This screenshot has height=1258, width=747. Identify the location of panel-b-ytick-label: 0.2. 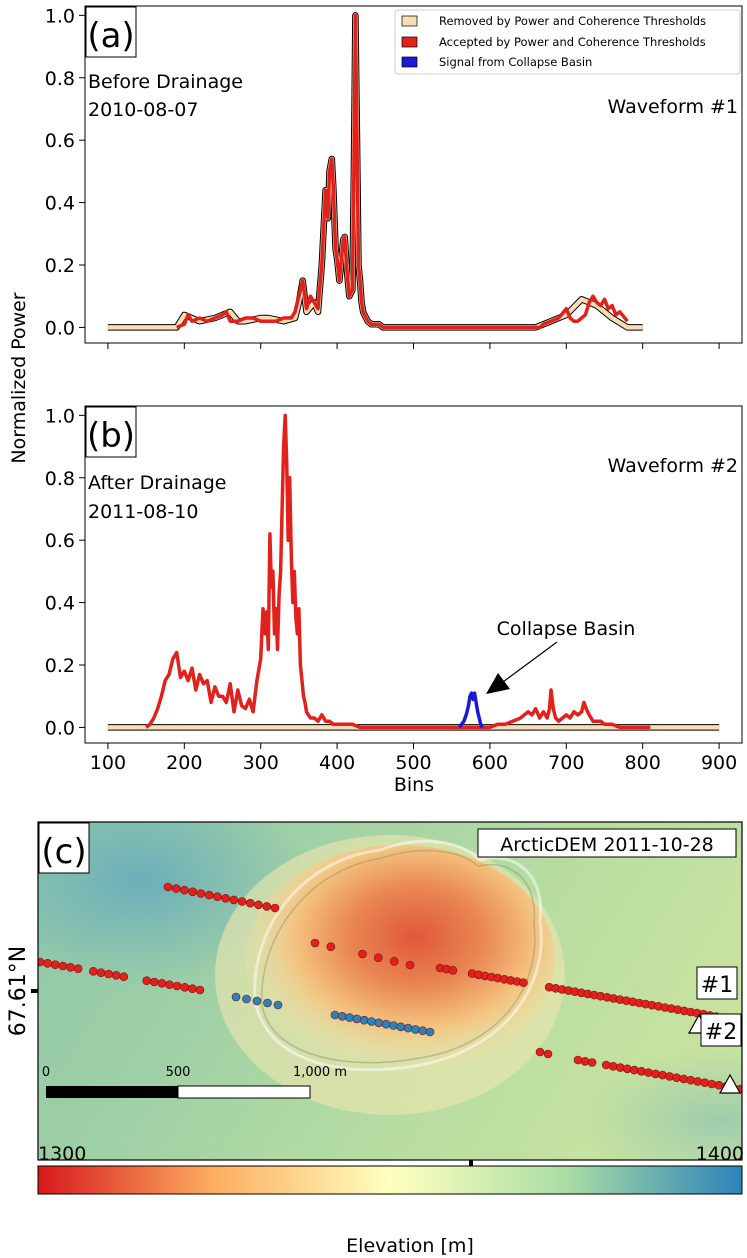
(60, 666).